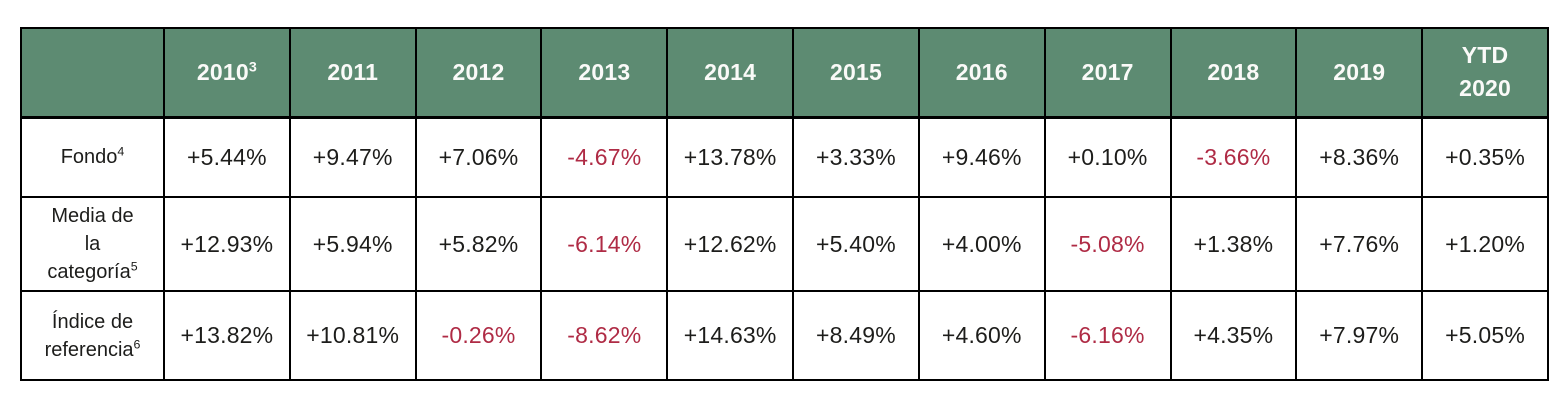 Image resolution: width=1559 pixels, height=401 pixels. I want to click on value-cell: +7.06%, so click(478, 157).